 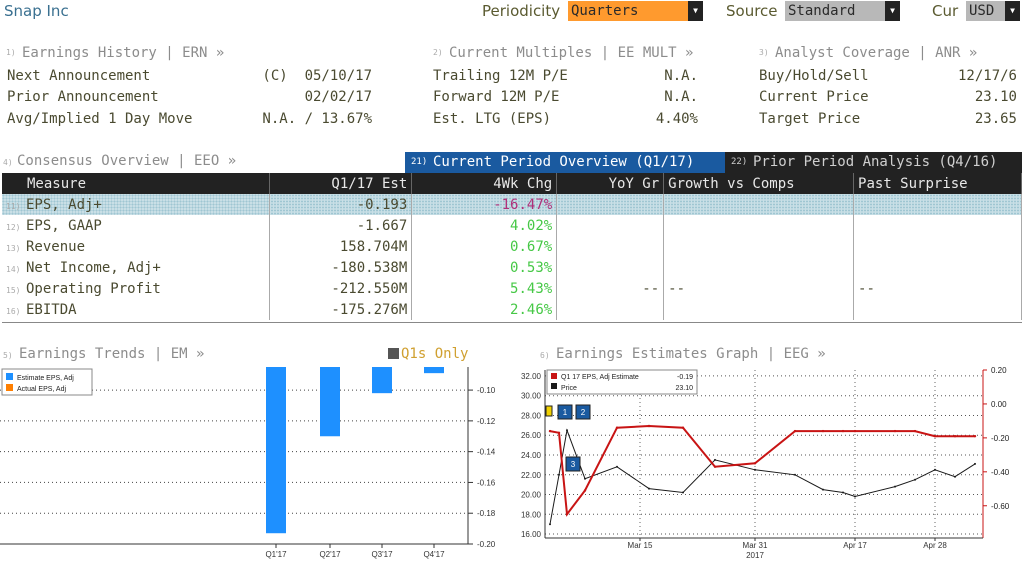 I want to click on mult-row-ltg-label: Est. LTG (EPS), so click(x=492, y=119).